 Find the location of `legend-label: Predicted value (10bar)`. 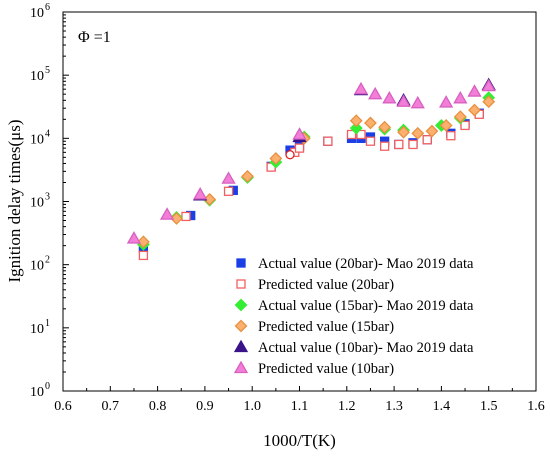

legend-label: Predicted value (10bar) is located at coordinates (326, 369).